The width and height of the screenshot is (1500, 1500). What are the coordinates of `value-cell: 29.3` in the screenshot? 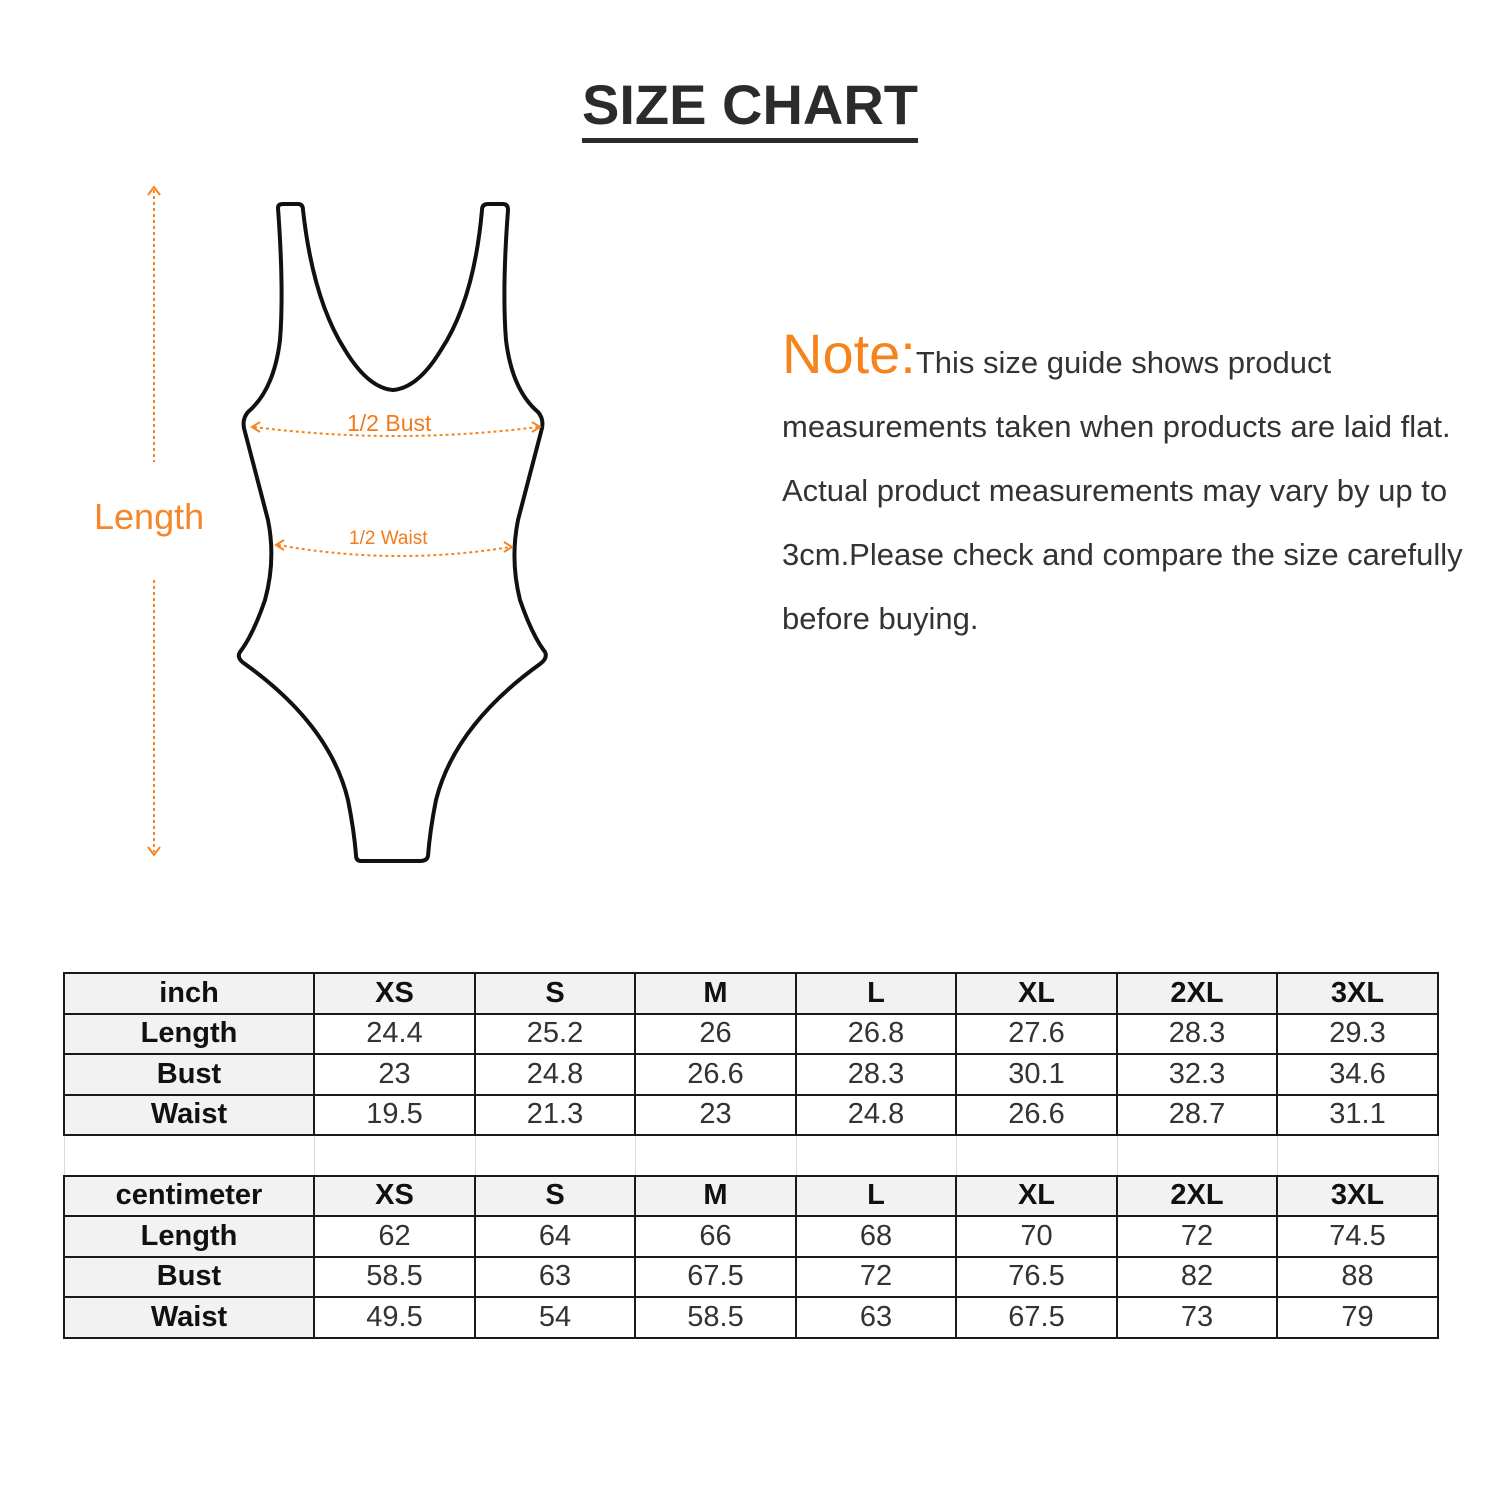 It's located at (1357, 1033).